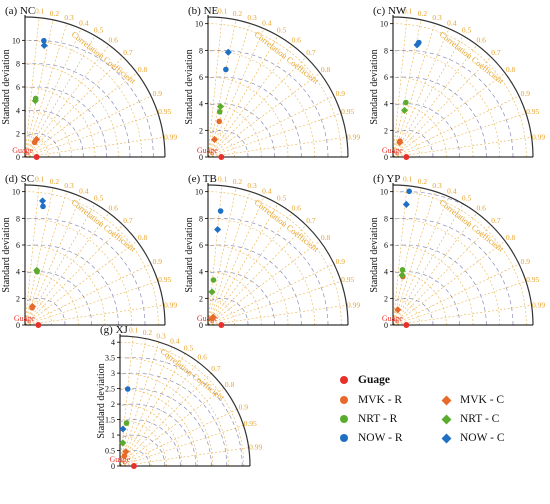  Describe the element at coordinates (114, 330) in the screenshot. I see `panel-title: (g) XJ` at that location.